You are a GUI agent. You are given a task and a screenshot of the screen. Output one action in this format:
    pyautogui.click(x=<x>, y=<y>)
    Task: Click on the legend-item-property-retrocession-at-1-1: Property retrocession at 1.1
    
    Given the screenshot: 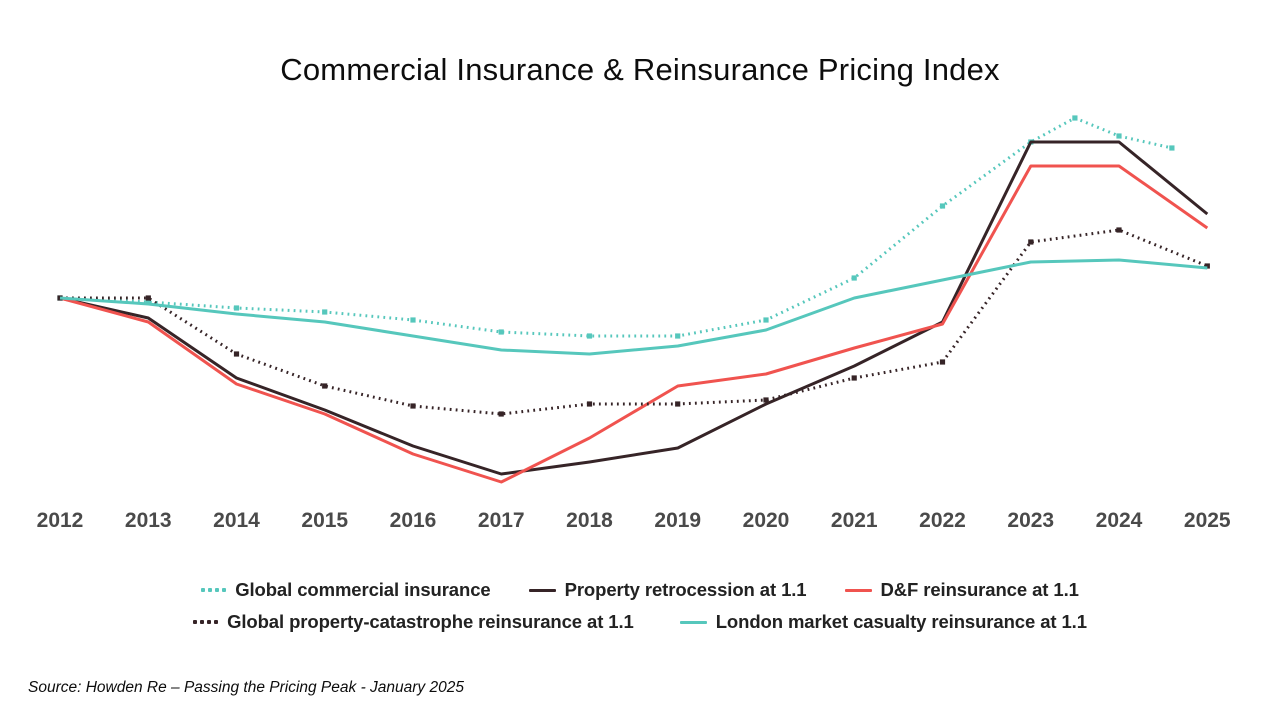 What is the action you would take?
    pyautogui.click(x=667, y=590)
    